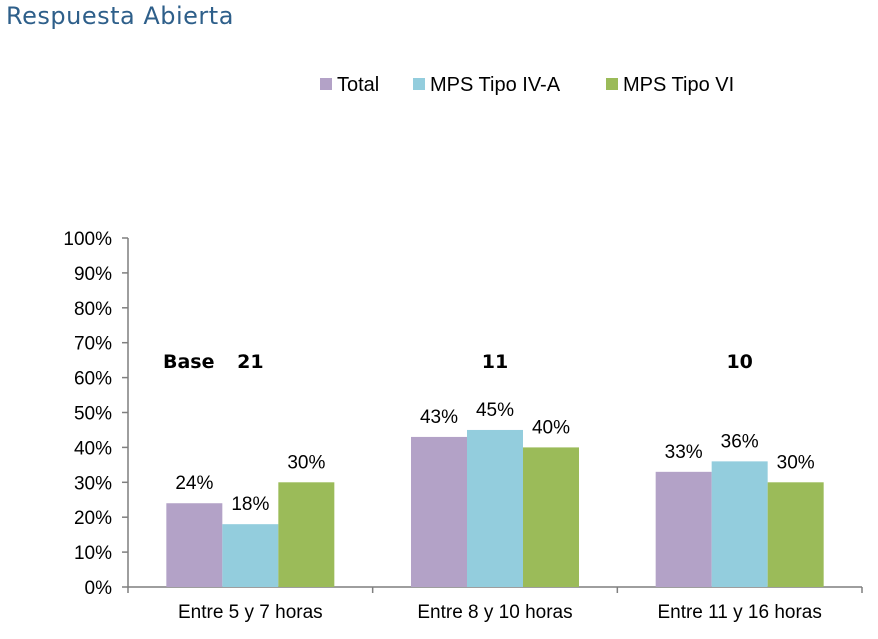 The height and width of the screenshot is (639, 878). What do you see at coordinates (189, 362) in the screenshot?
I see `base-label: Base` at bounding box center [189, 362].